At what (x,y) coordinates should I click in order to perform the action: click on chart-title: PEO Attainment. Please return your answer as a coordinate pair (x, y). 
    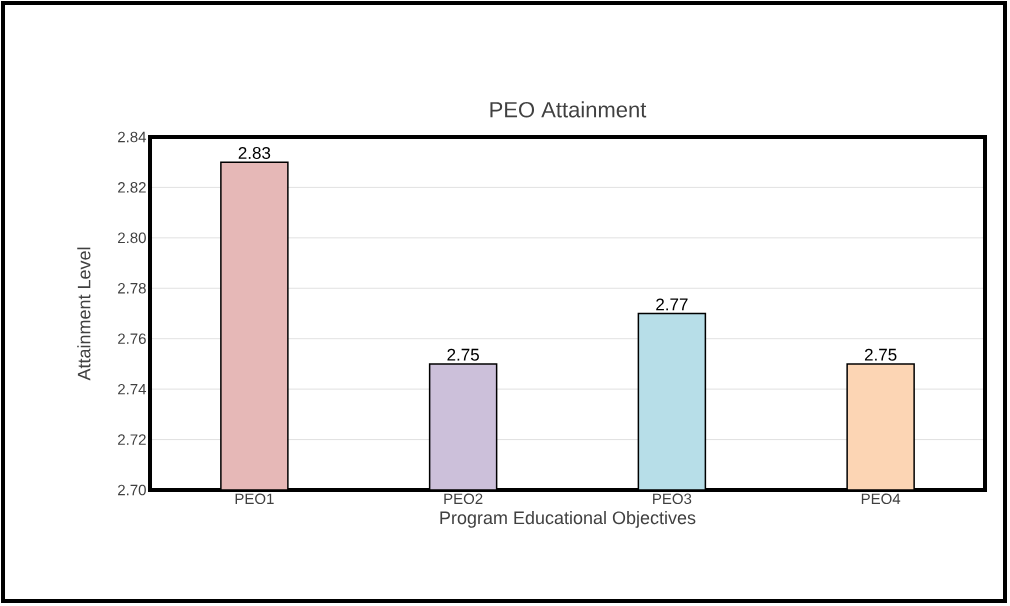
    Looking at the image, I should click on (568, 109).